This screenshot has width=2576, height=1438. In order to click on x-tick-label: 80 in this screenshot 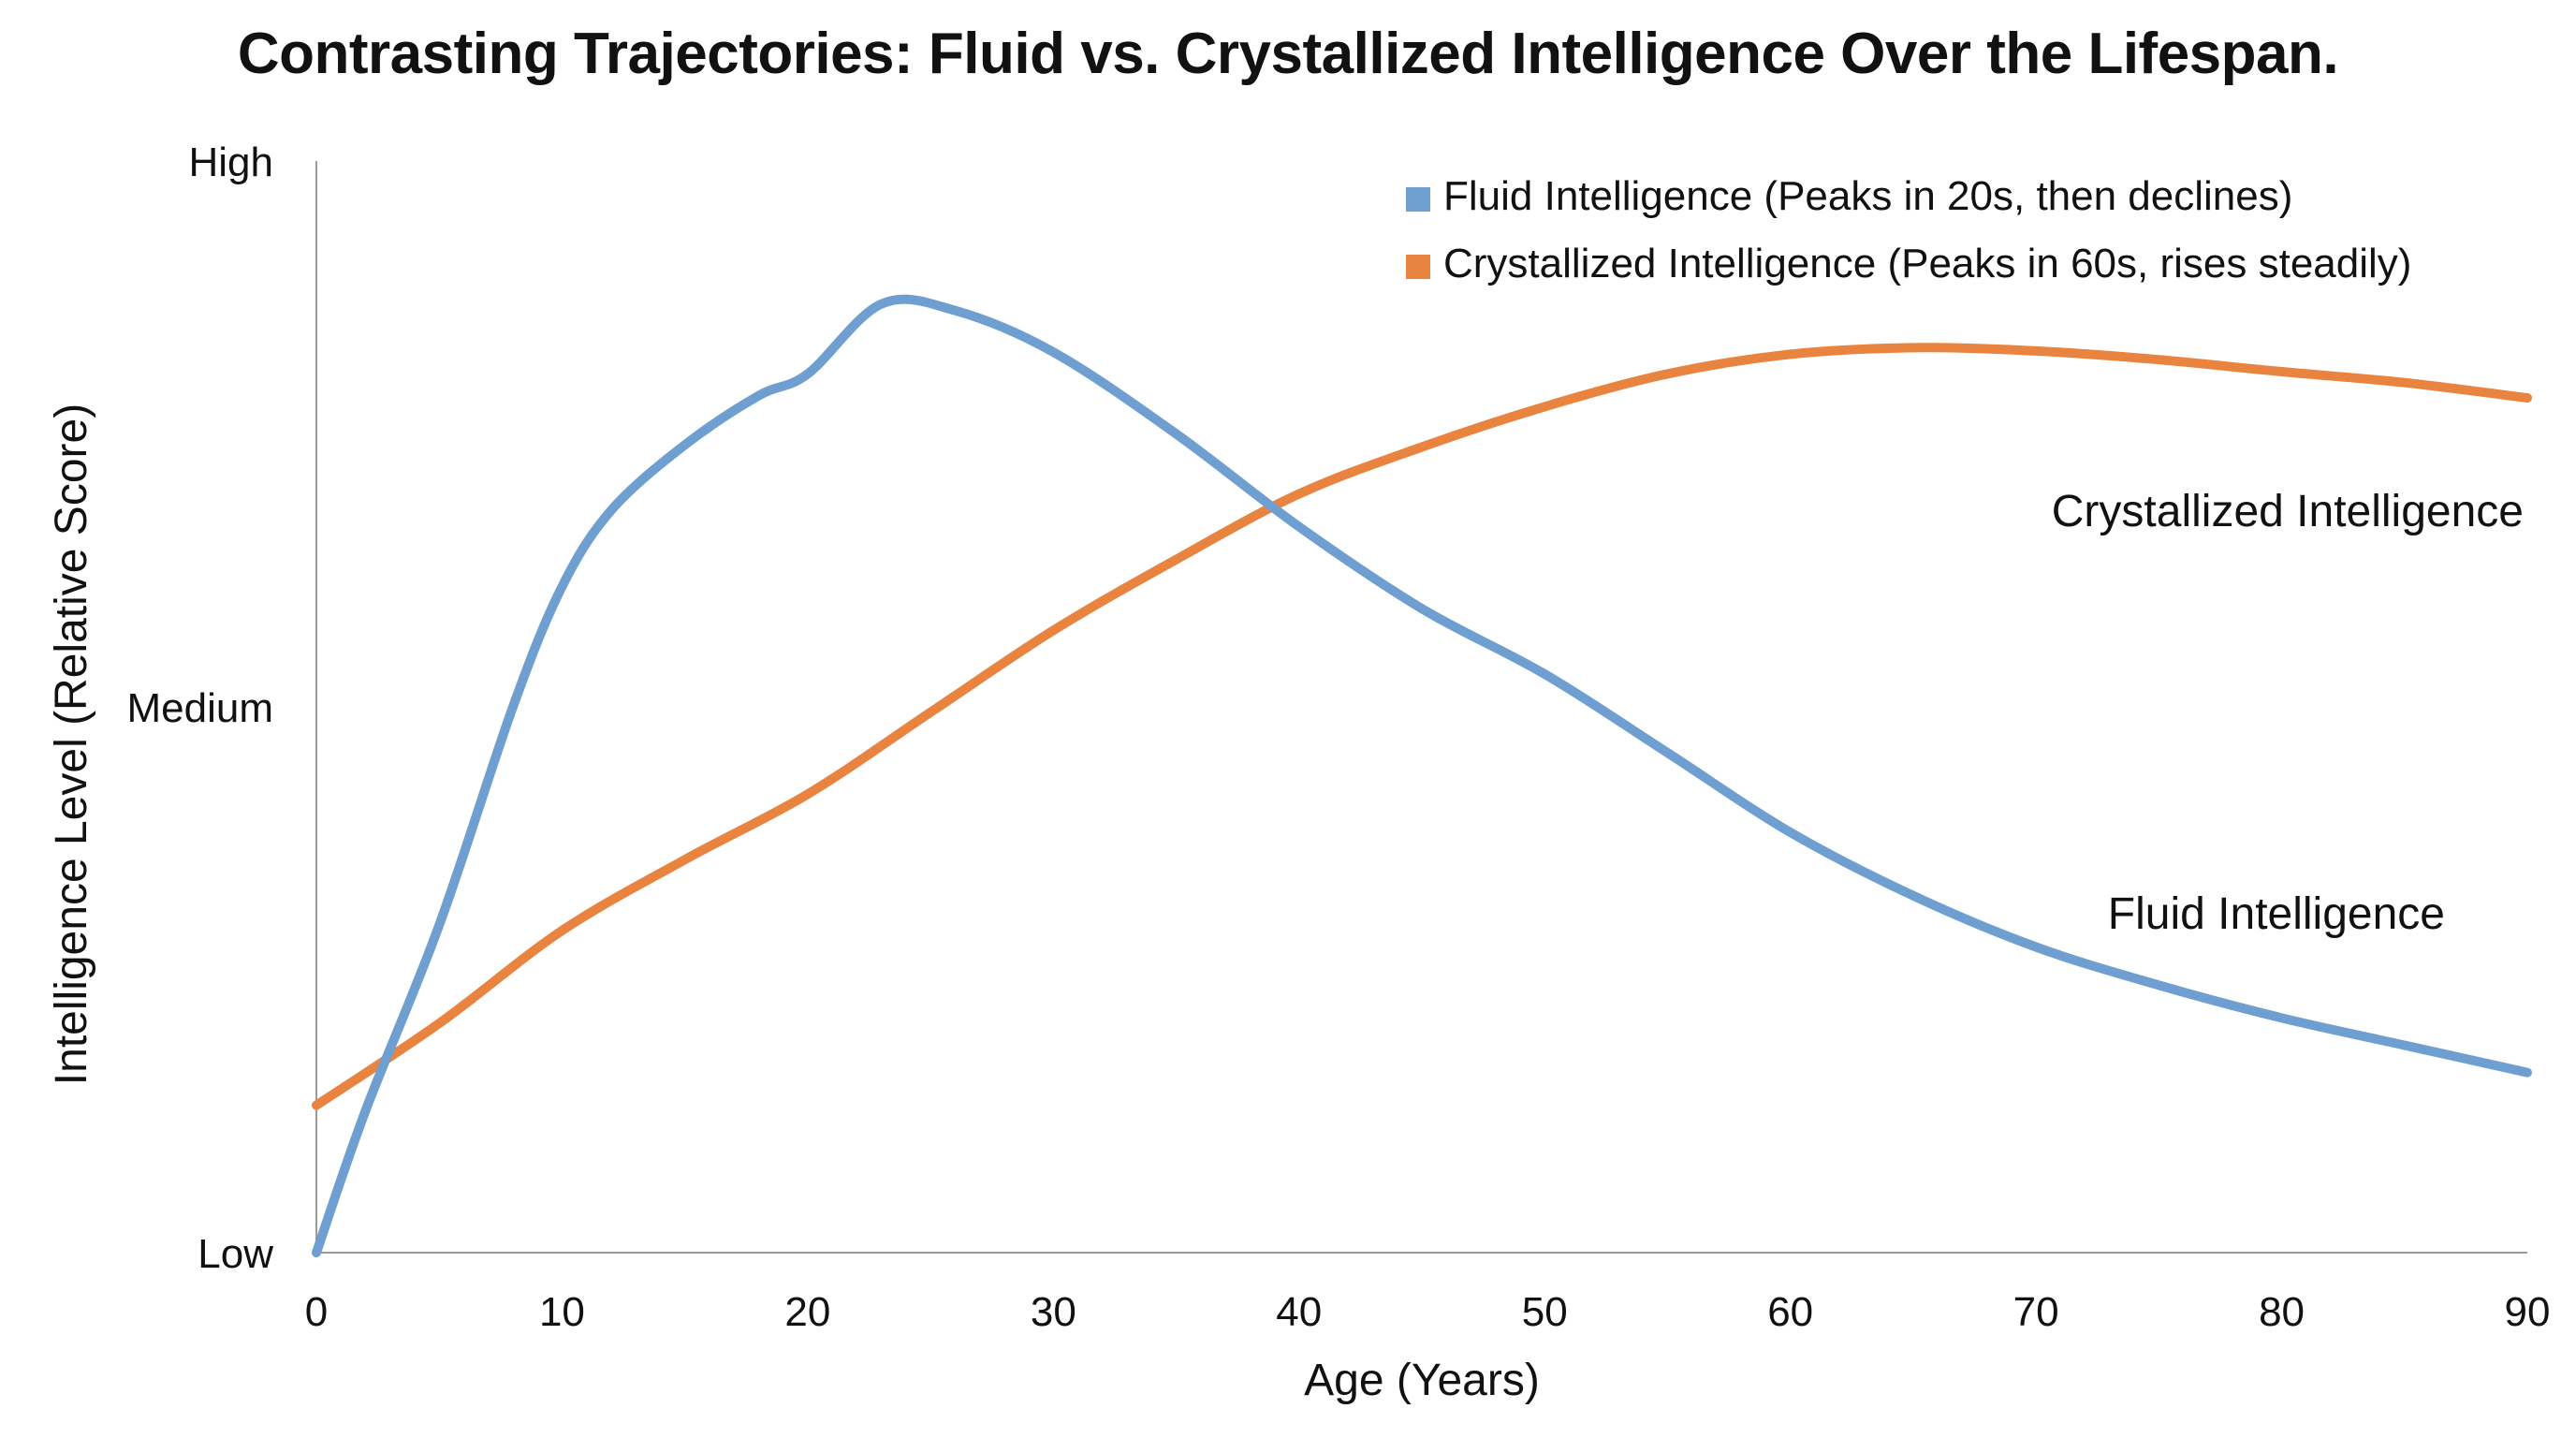, I will do `click(2282, 1312)`.